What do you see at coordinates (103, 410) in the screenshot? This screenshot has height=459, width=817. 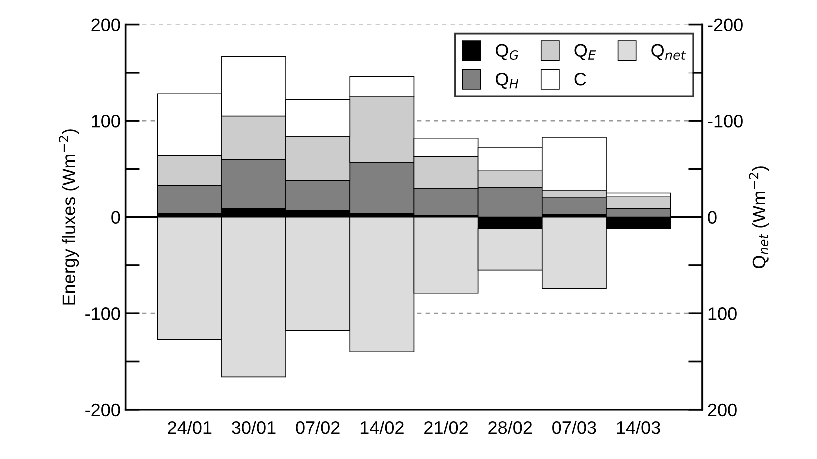 I see `y-tick-label: -200` at bounding box center [103, 410].